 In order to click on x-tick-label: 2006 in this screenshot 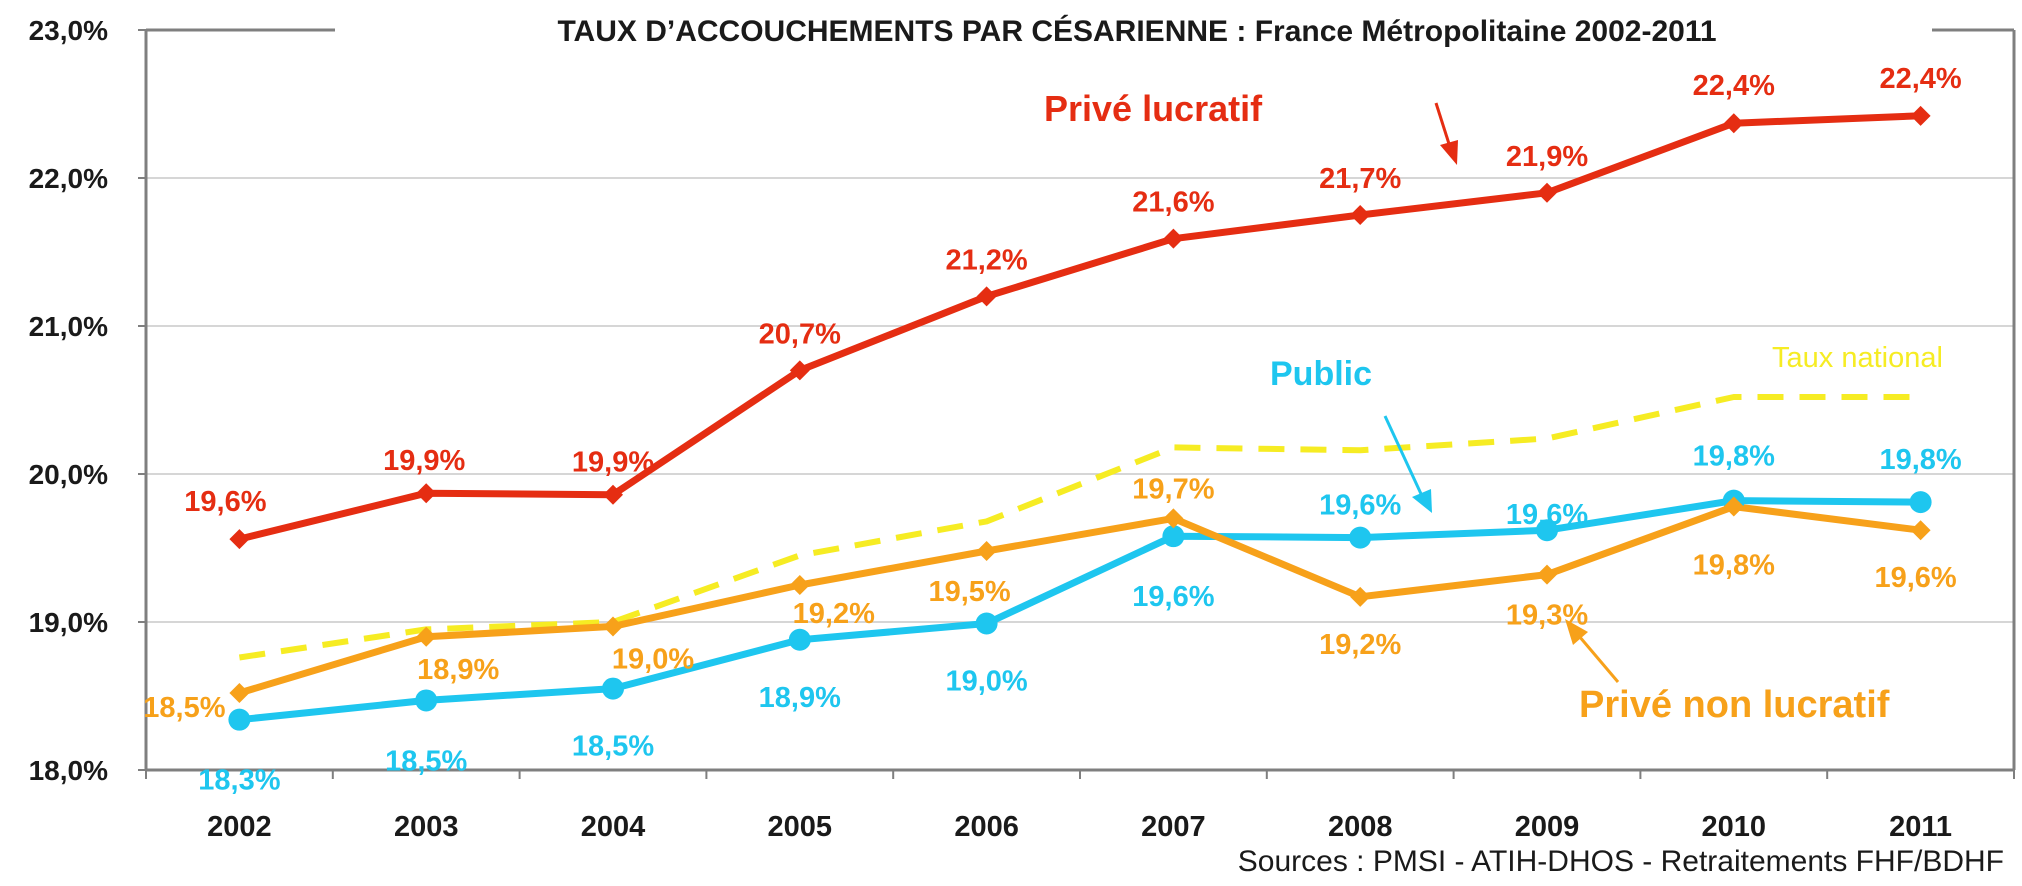, I will do `click(986, 827)`.